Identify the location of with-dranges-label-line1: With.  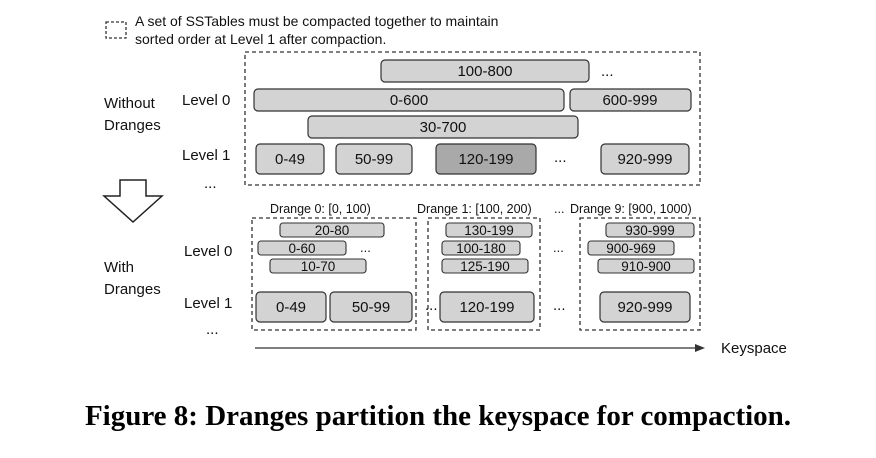
(119, 267).